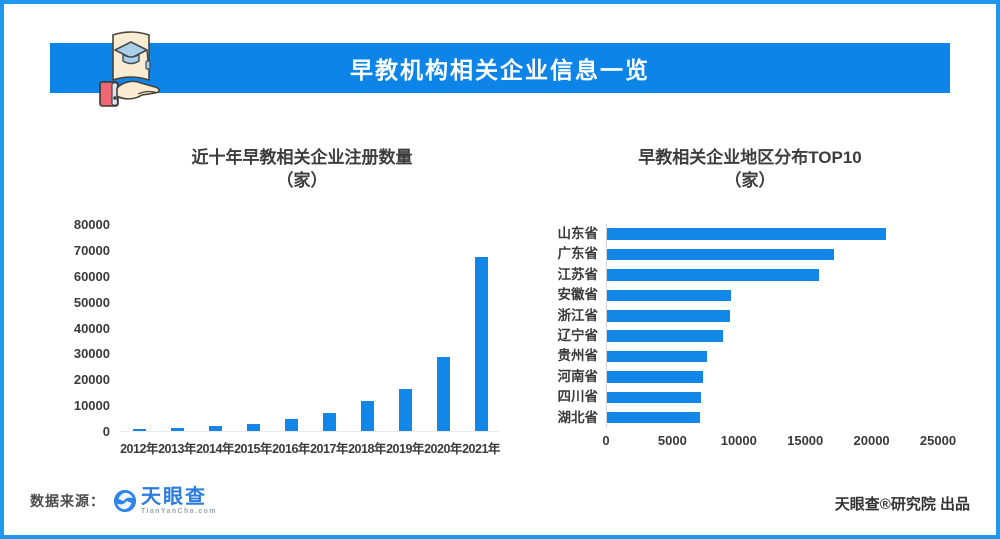 This screenshot has width=1000, height=539. Describe the element at coordinates (653, 417) in the screenshot. I see `bar-湖北省` at that location.